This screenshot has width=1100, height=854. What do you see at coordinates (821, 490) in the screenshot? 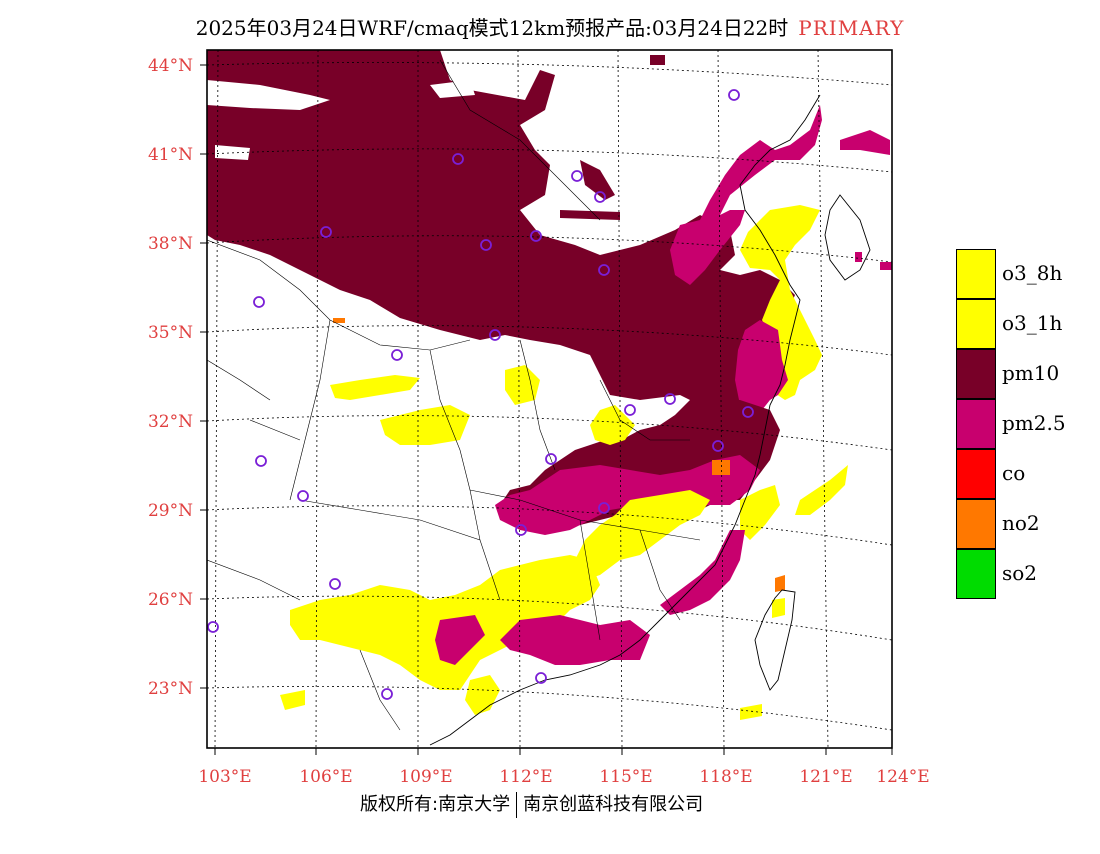
I see `o3-region-sea-east` at bounding box center [821, 490].